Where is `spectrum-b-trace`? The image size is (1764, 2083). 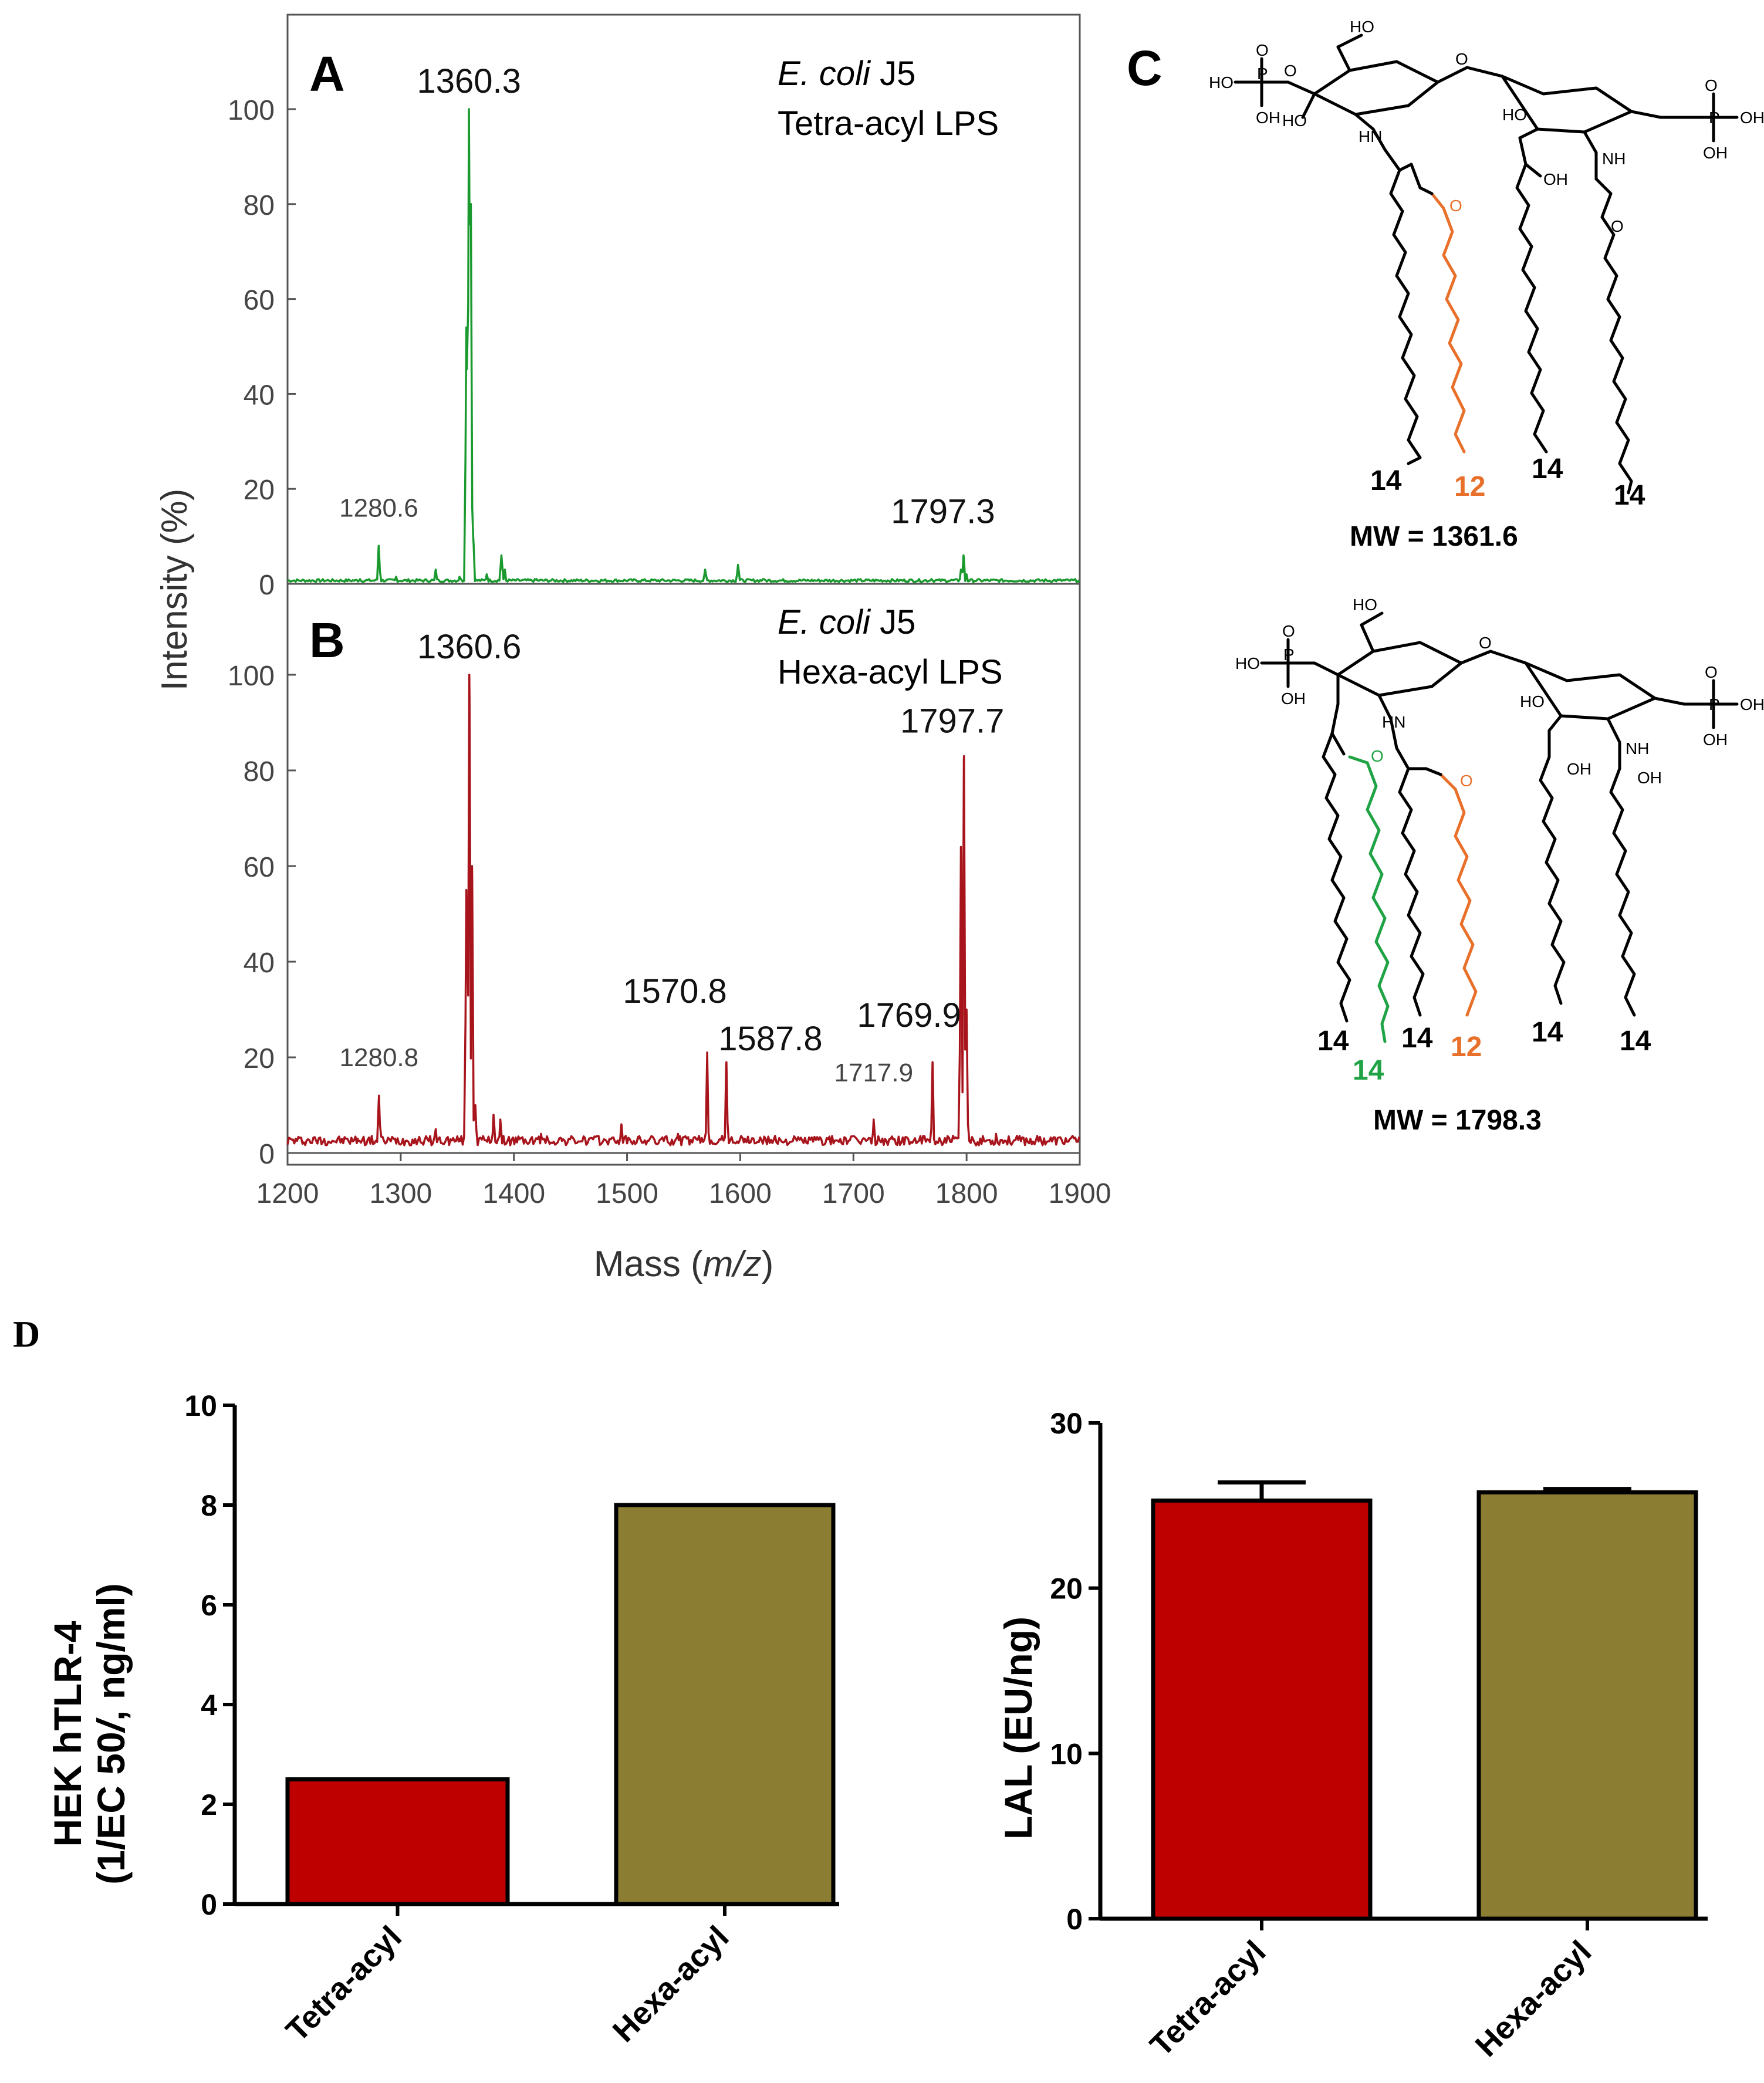
spectrum-b-trace is located at coordinates (683, 910).